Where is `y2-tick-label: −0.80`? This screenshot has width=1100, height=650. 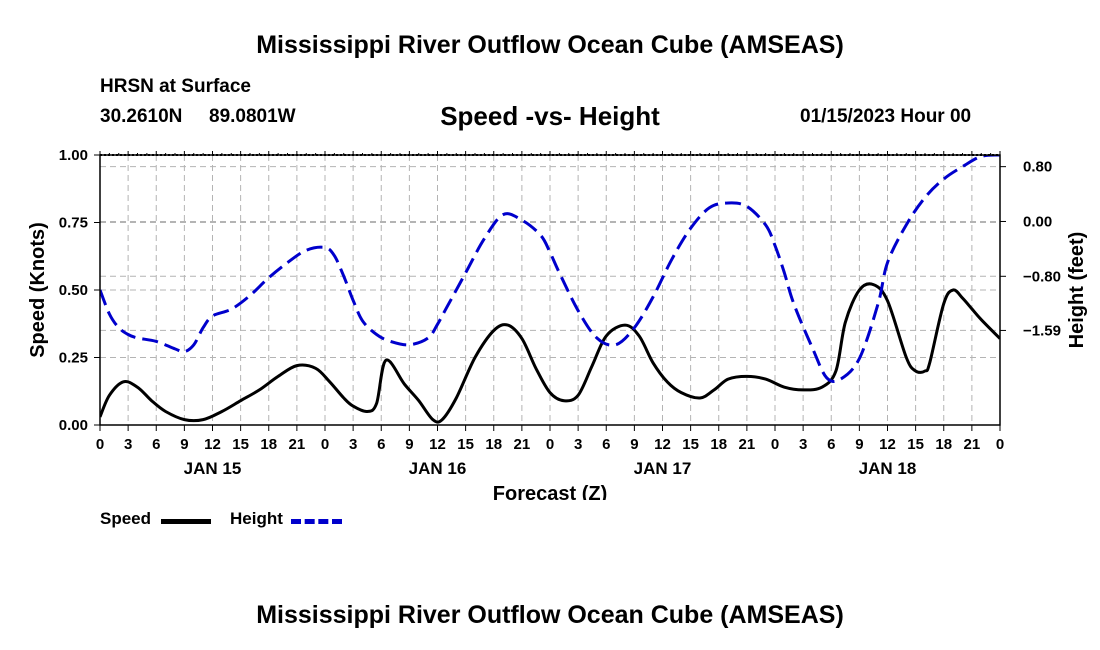 y2-tick-label: −0.80 is located at coordinates (1042, 276).